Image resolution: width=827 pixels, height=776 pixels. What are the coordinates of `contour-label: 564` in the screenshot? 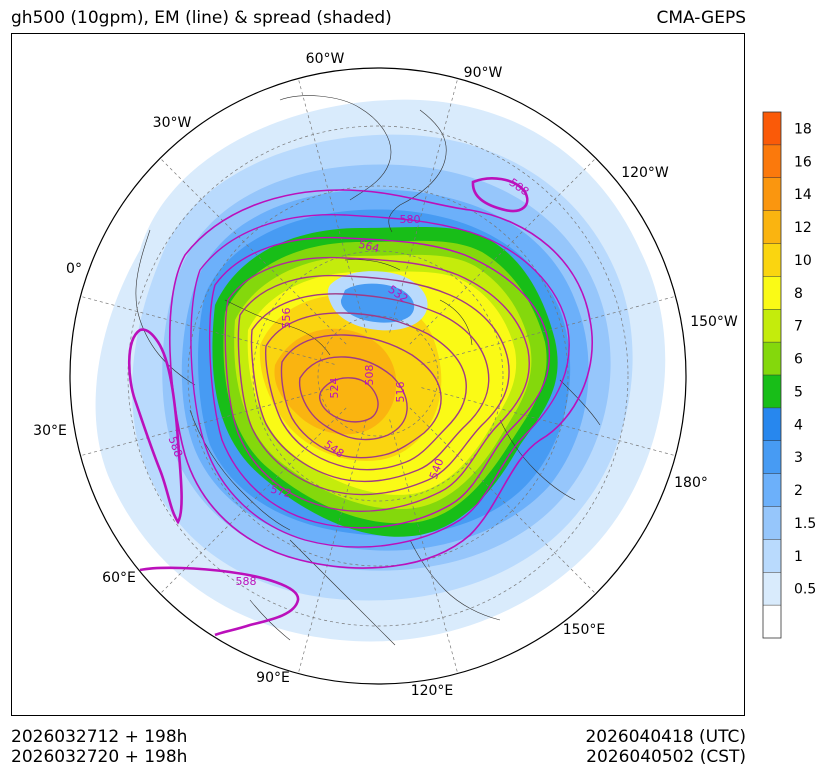 It's located at (369, 247).